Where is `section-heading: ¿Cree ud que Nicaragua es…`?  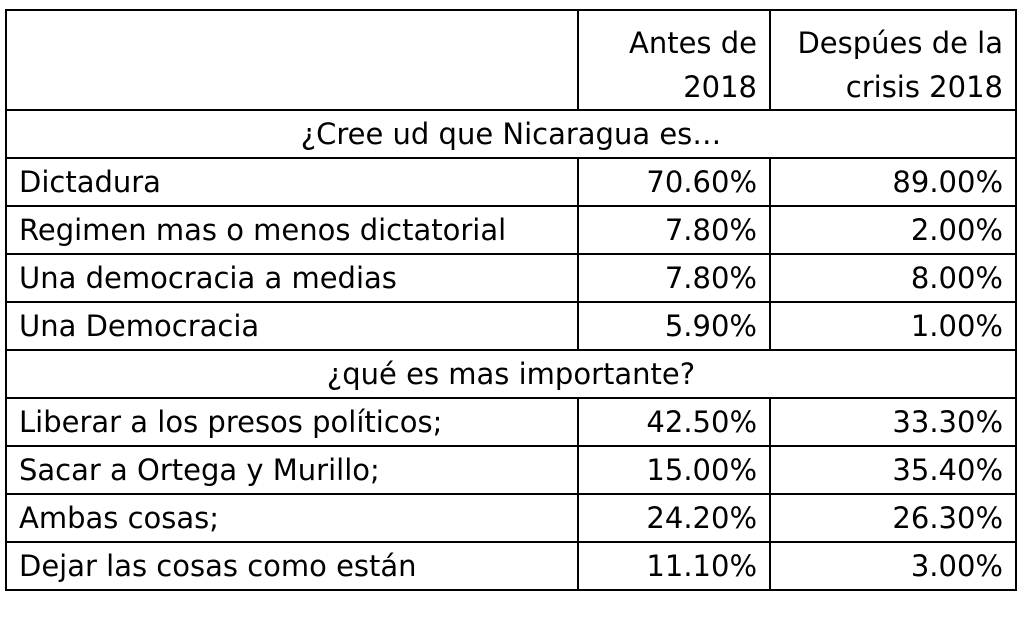
section-heading: ¿Cree ud que Nicaragua es… is located at coordinates (511, 134).